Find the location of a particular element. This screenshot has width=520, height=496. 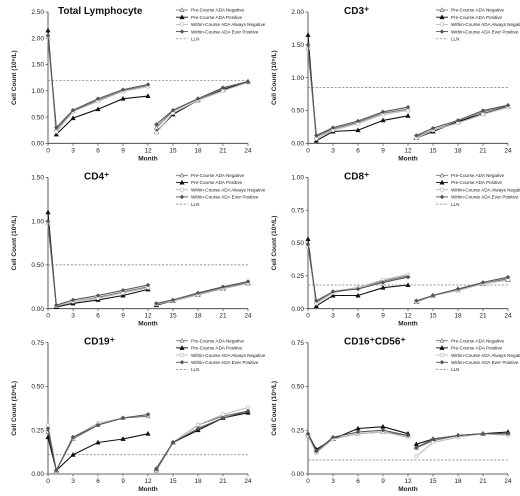

y-tick-label: 2.50 is located at coordinates (37, 12).